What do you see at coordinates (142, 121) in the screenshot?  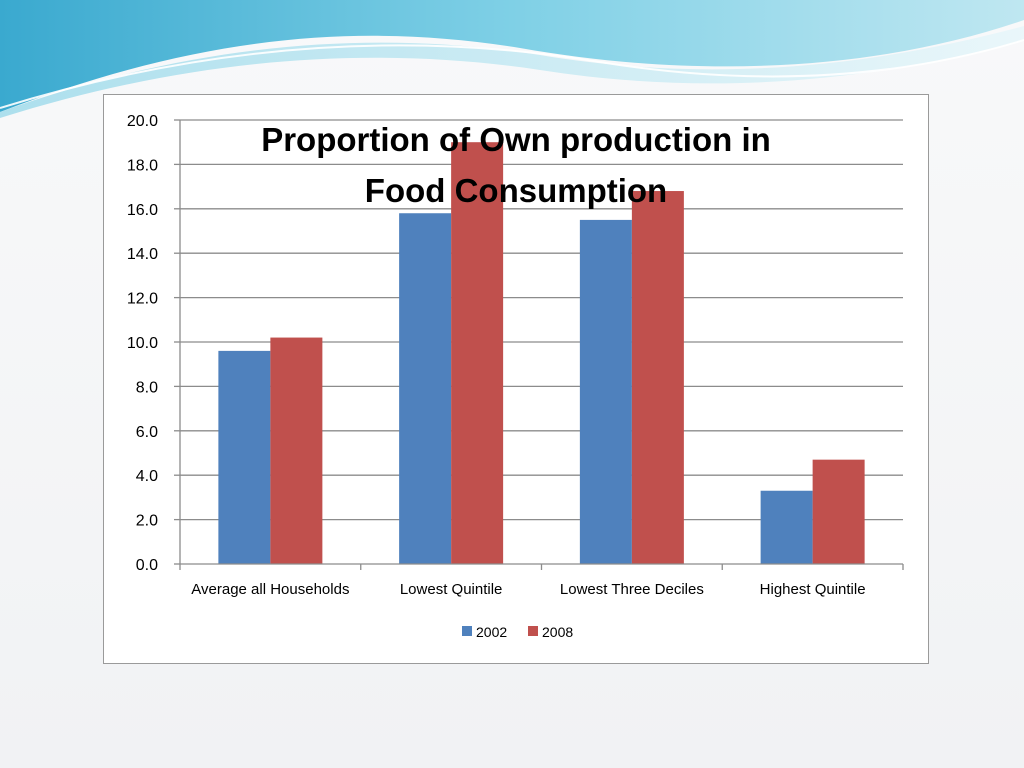 I see `y-tick-label: 20.0` at bounding box center [142, 121].